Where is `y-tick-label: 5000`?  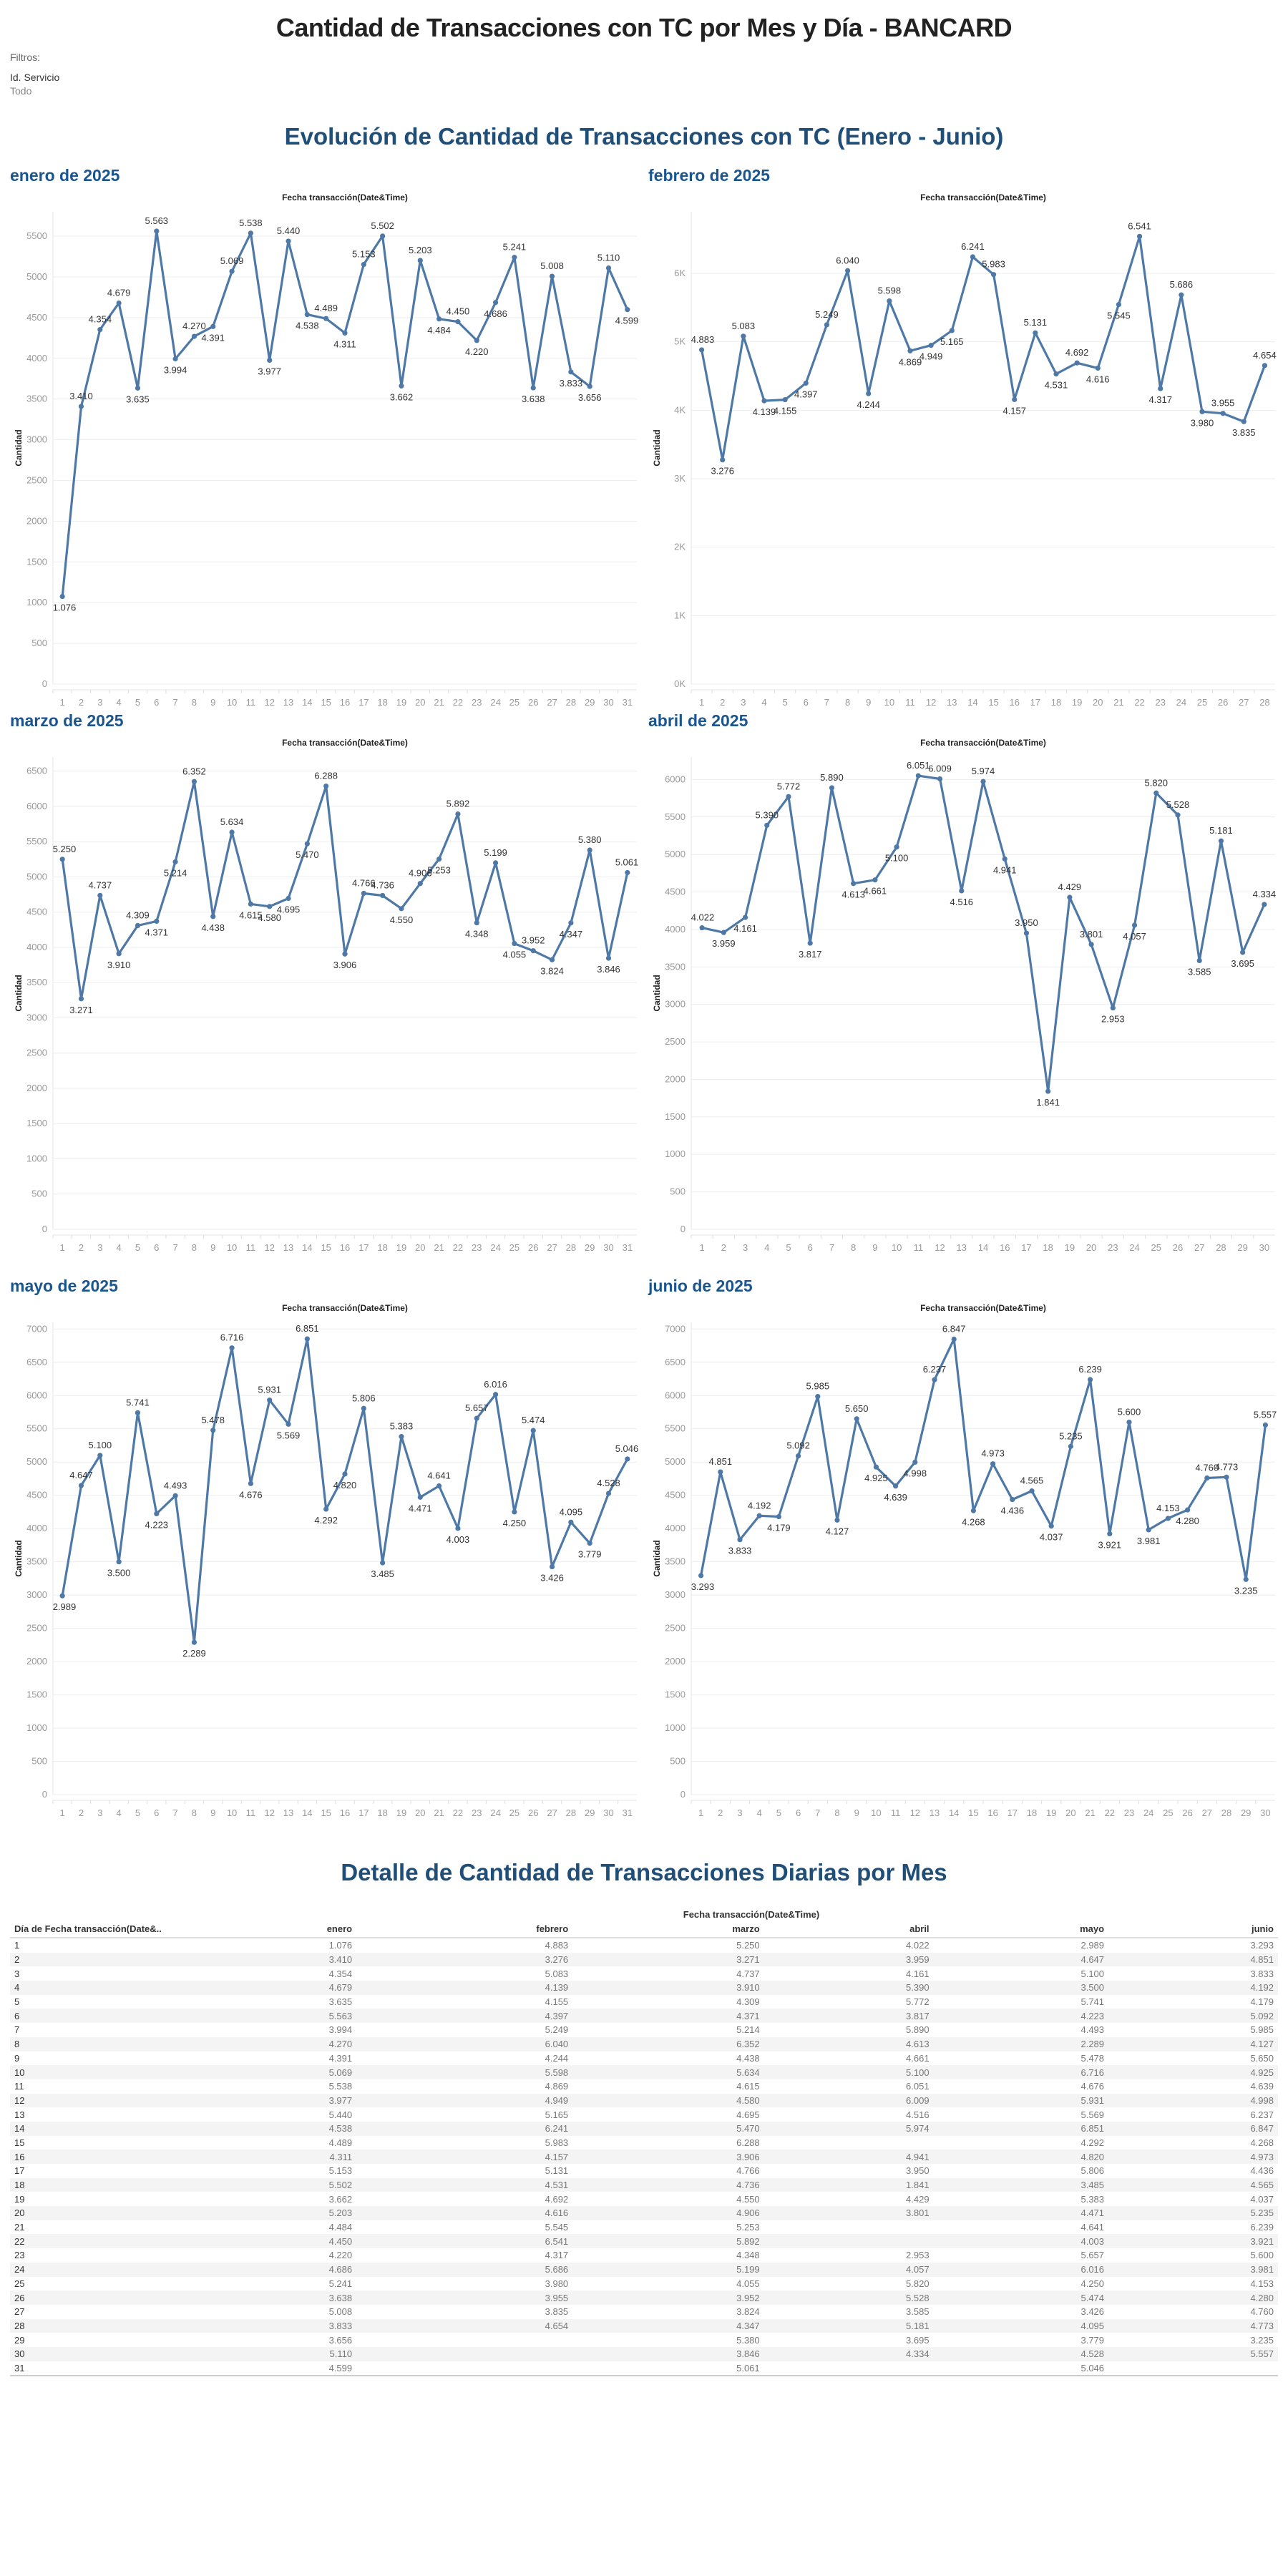
y-tick-label: 5000 is located at coordinates (36, 1461).